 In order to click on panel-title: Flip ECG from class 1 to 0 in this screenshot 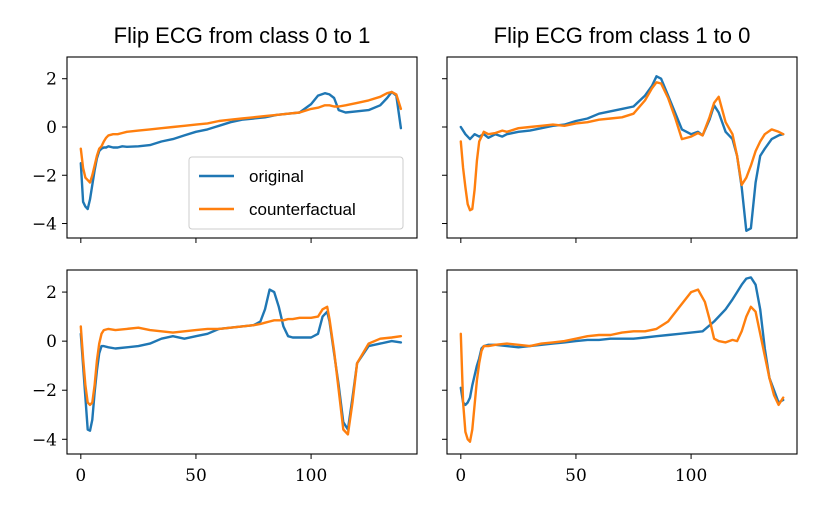, I will do `click(622, 35)`.